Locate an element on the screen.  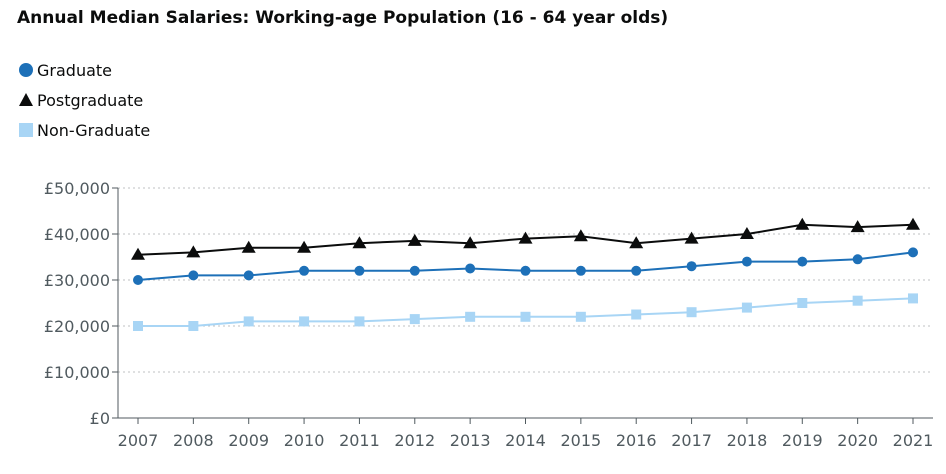
y-tick-label: £40,000 is located at coordinates (77, 234).